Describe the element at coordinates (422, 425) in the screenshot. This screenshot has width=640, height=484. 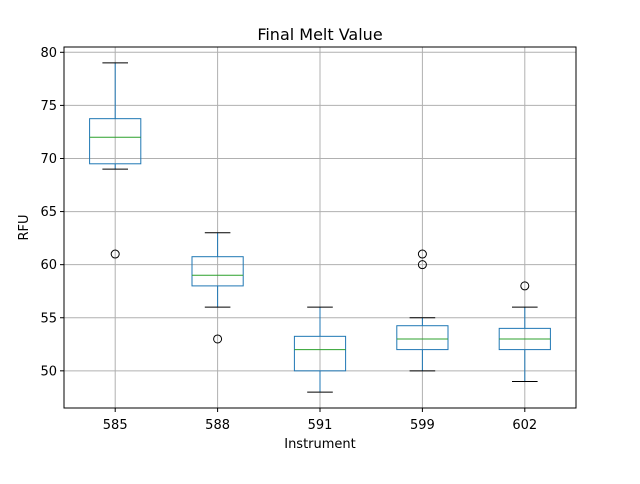
I see `x-tick-label: 599` at that location.